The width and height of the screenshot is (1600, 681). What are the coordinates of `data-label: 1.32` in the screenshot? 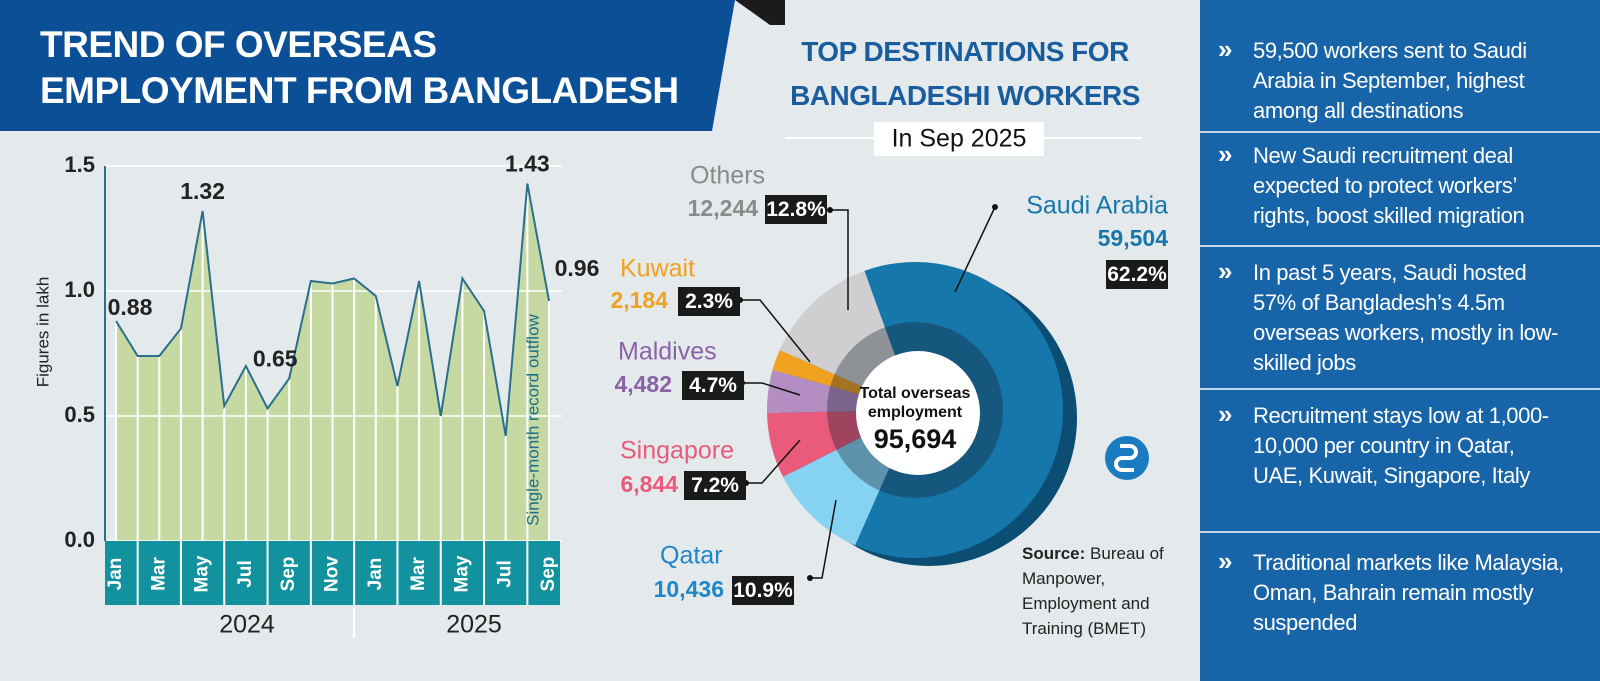 It's located at (202, 191).